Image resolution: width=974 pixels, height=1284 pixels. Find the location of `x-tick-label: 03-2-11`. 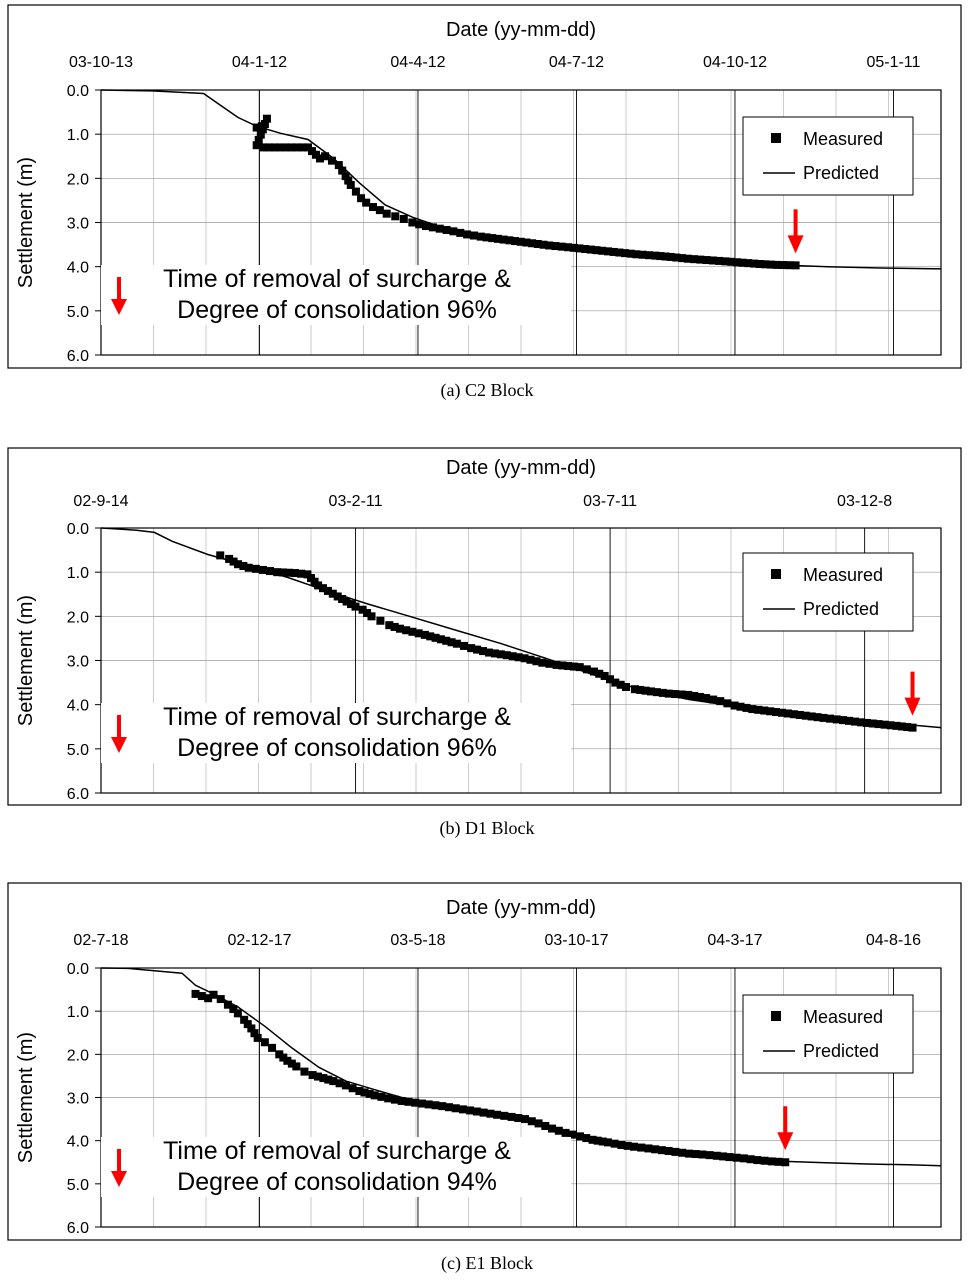

x-tick-label: 03-2-11 is located at coordinates (356, 501).